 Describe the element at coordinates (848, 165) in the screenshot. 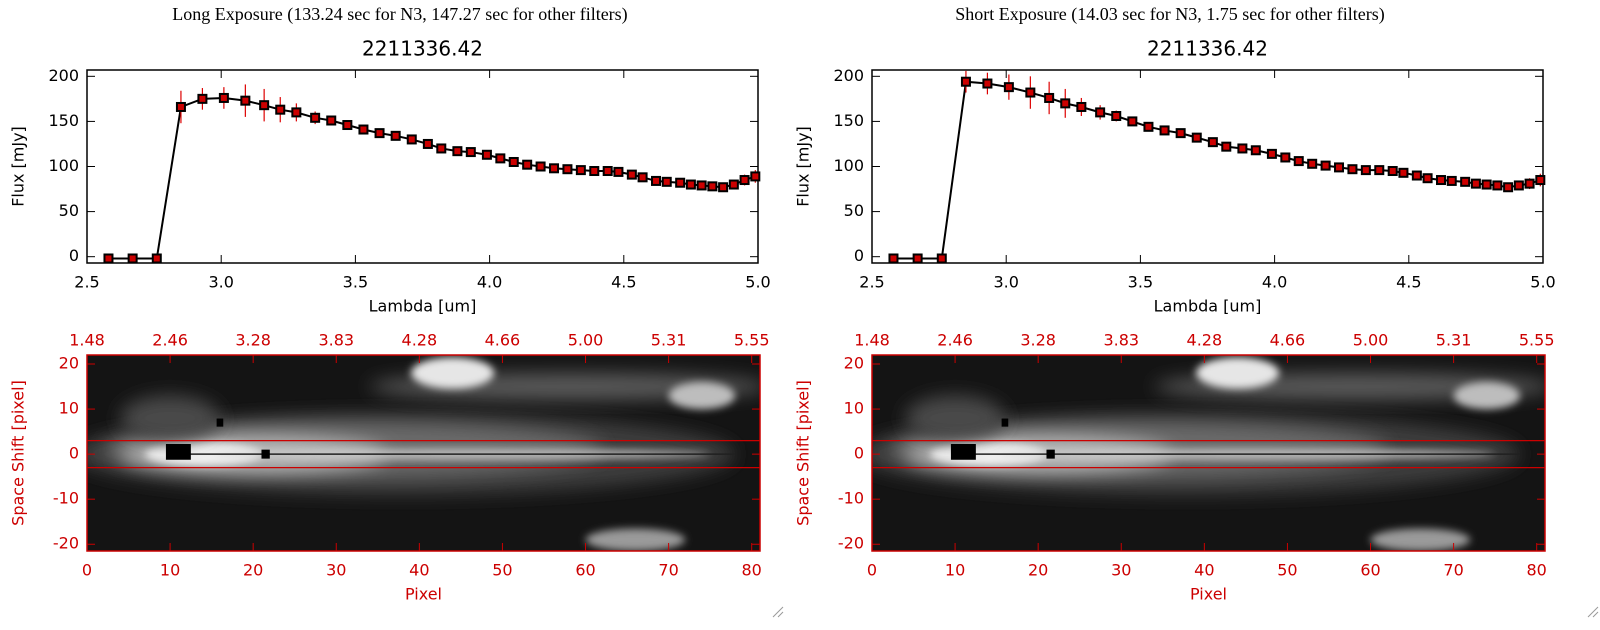

I see `y-tick-label: 100` at that location.